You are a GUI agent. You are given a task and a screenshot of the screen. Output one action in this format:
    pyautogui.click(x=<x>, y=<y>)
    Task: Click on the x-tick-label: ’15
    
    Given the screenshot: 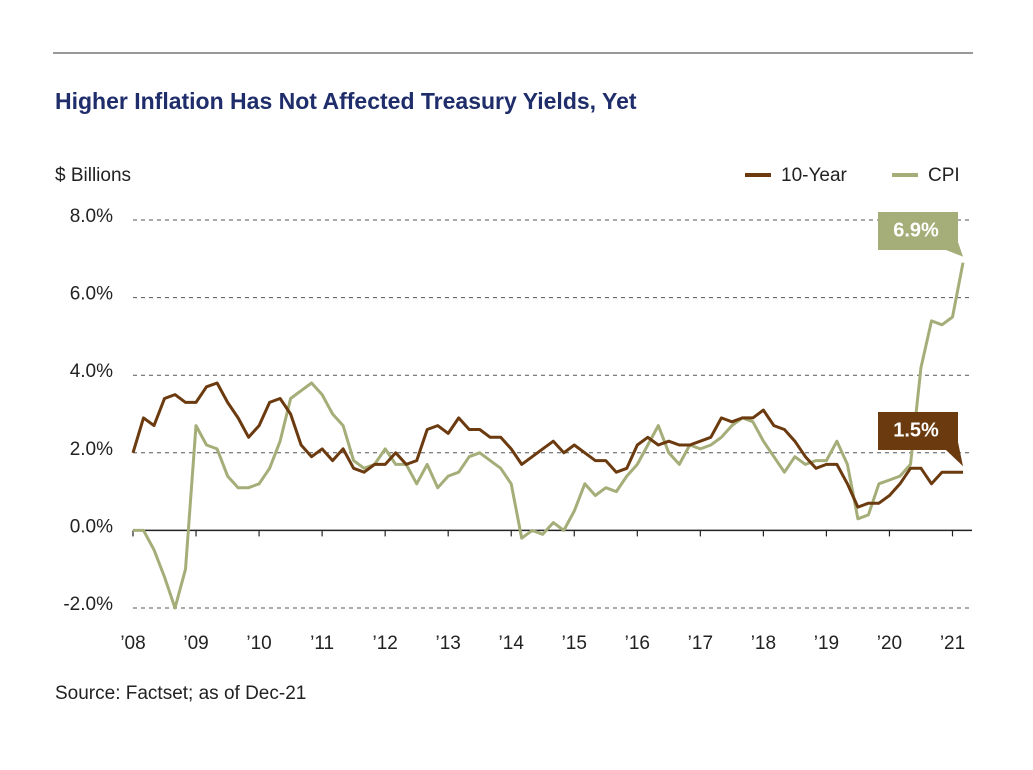 What is the action you would take?
    pyautogui.click(x=574, y=643)
    